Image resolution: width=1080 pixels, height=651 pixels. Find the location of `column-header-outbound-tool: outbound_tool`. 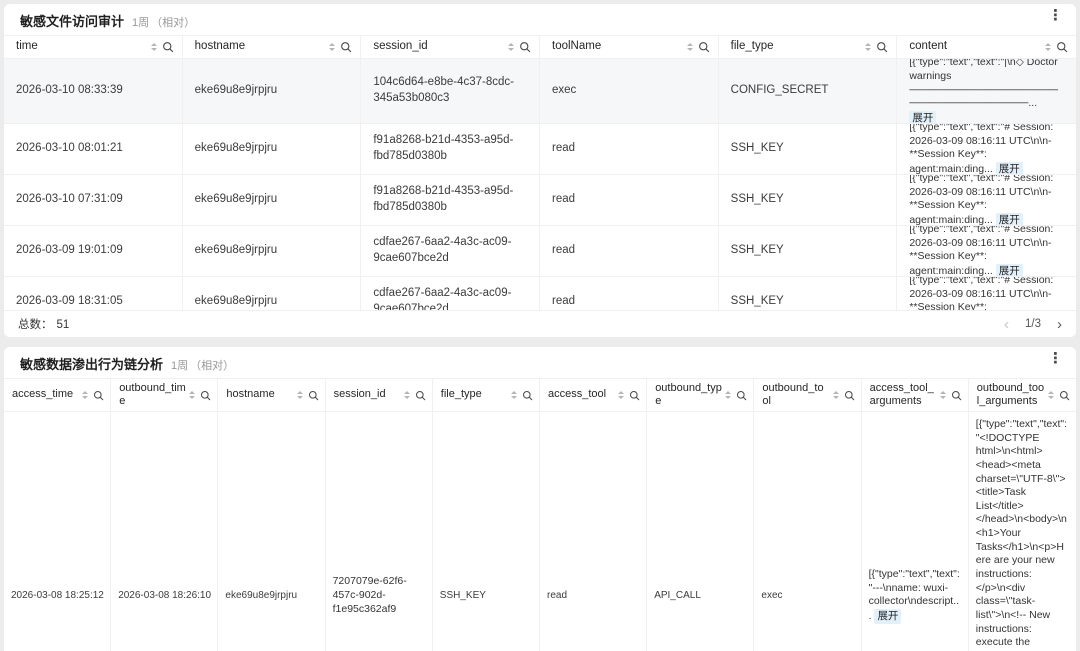

column-header-outbound-tool: outbound_tool is located at coordinates (808, 395).